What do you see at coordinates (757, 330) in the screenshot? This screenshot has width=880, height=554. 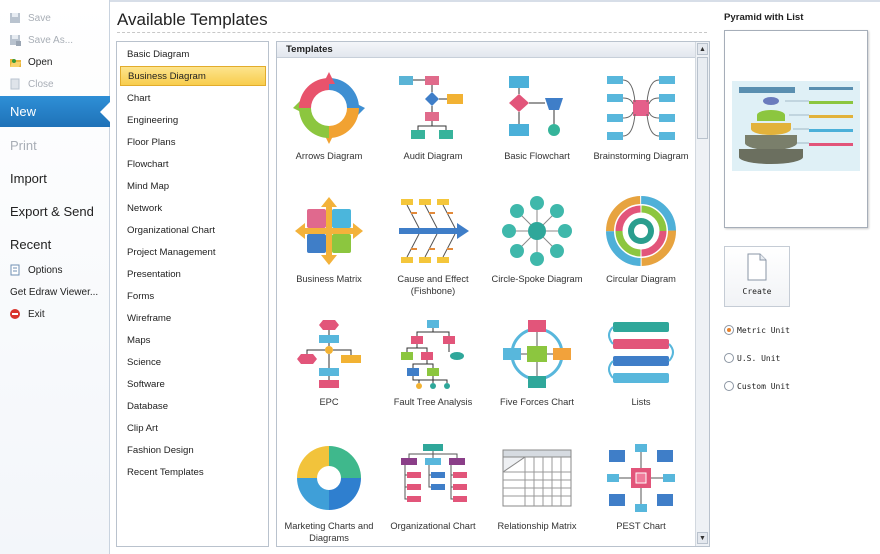 I see `metric-unit-radio: Metric Unit` at bounding box center [757, 330].